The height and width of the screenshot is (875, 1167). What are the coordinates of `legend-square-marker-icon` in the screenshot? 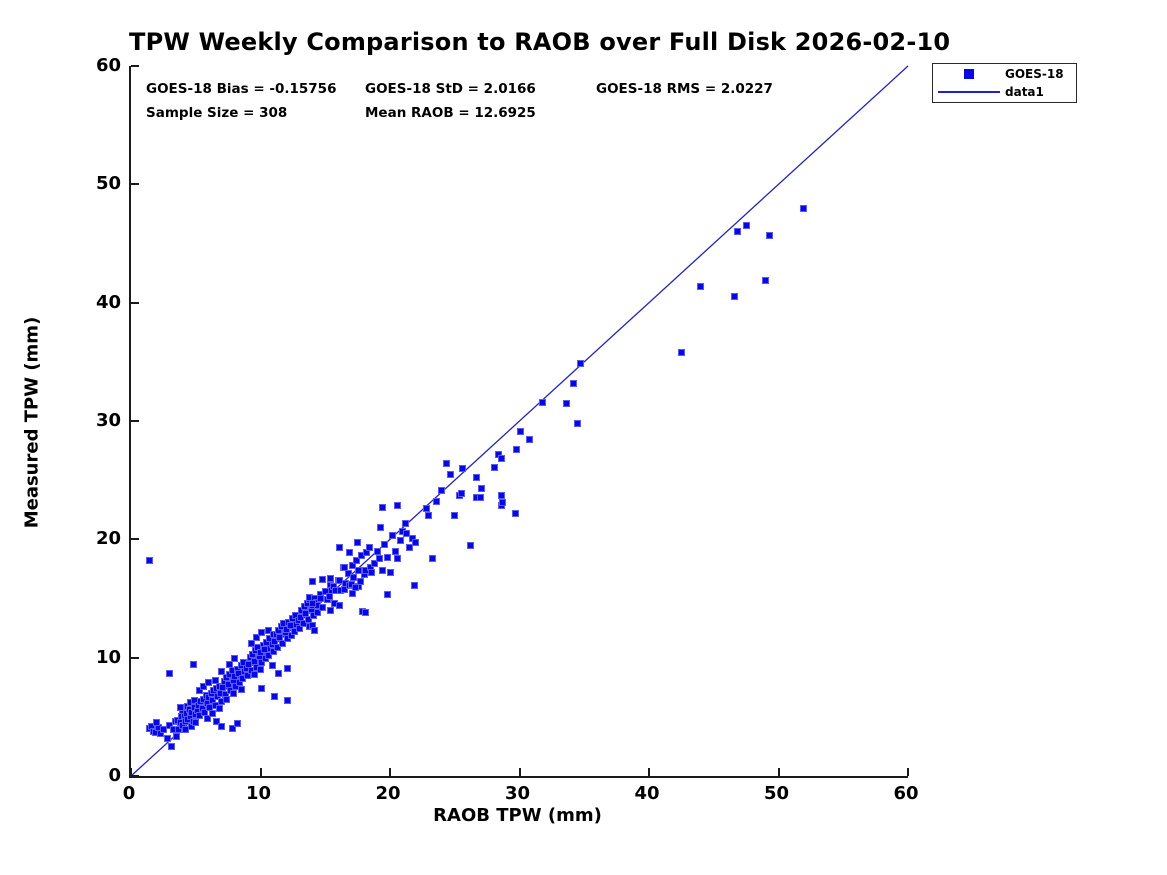 It's located at (969, 74).